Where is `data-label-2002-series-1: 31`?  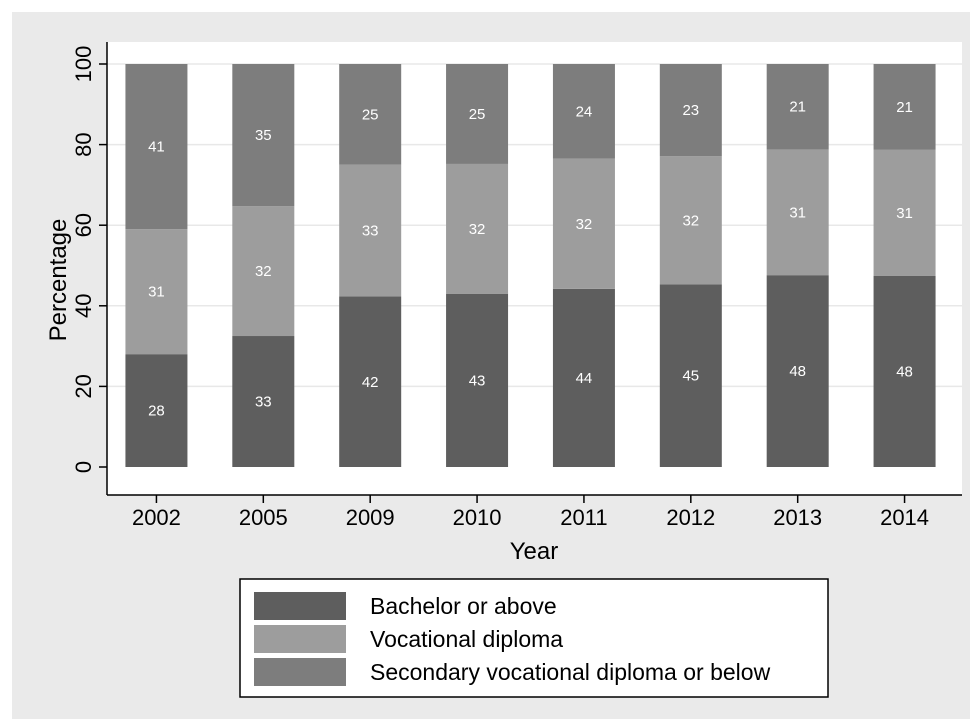
data-label-2002-series-1: 31 is located at coordinates (156, 292).